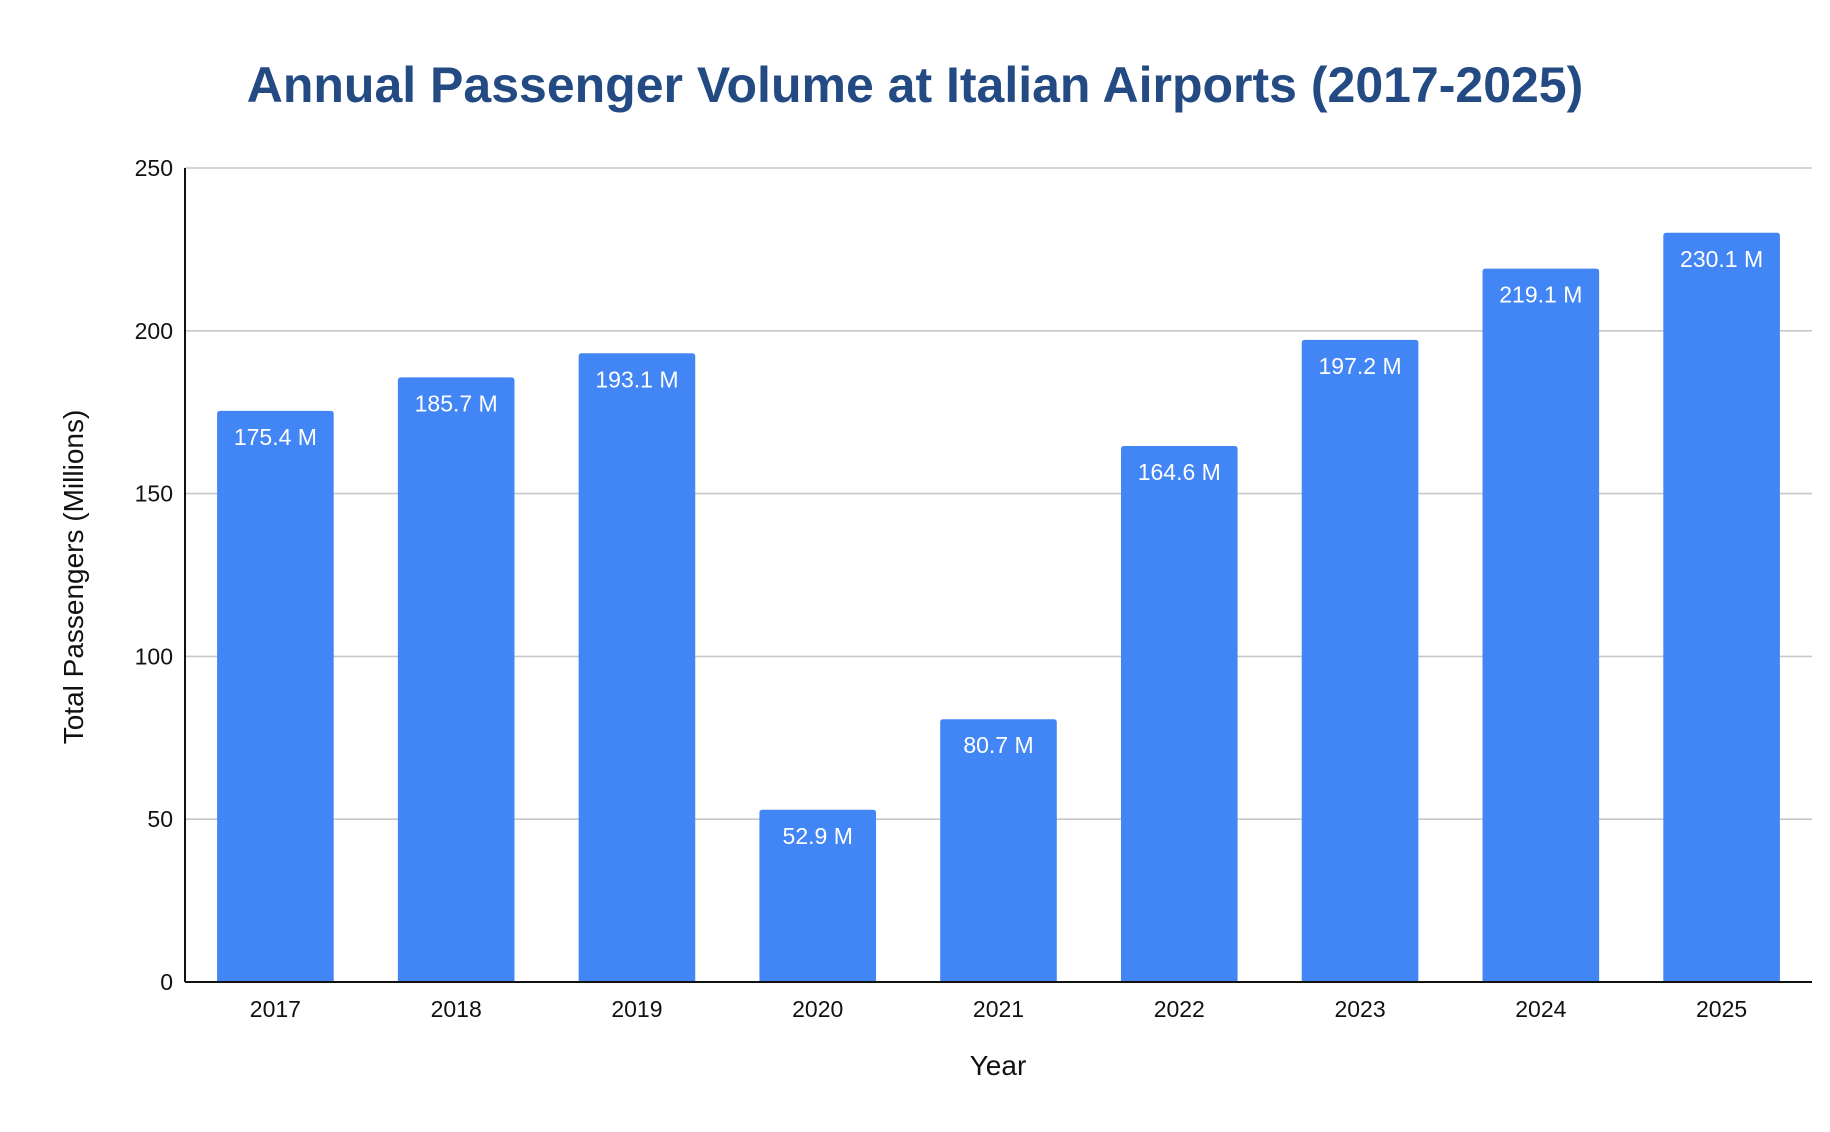 Image resolution: width=1830 pixels, height=1132 pixels. Describe the element at coordinates (73, 577) in the screenshot. I see `y-axis-title: Total Passengers (Millions)` at that location.